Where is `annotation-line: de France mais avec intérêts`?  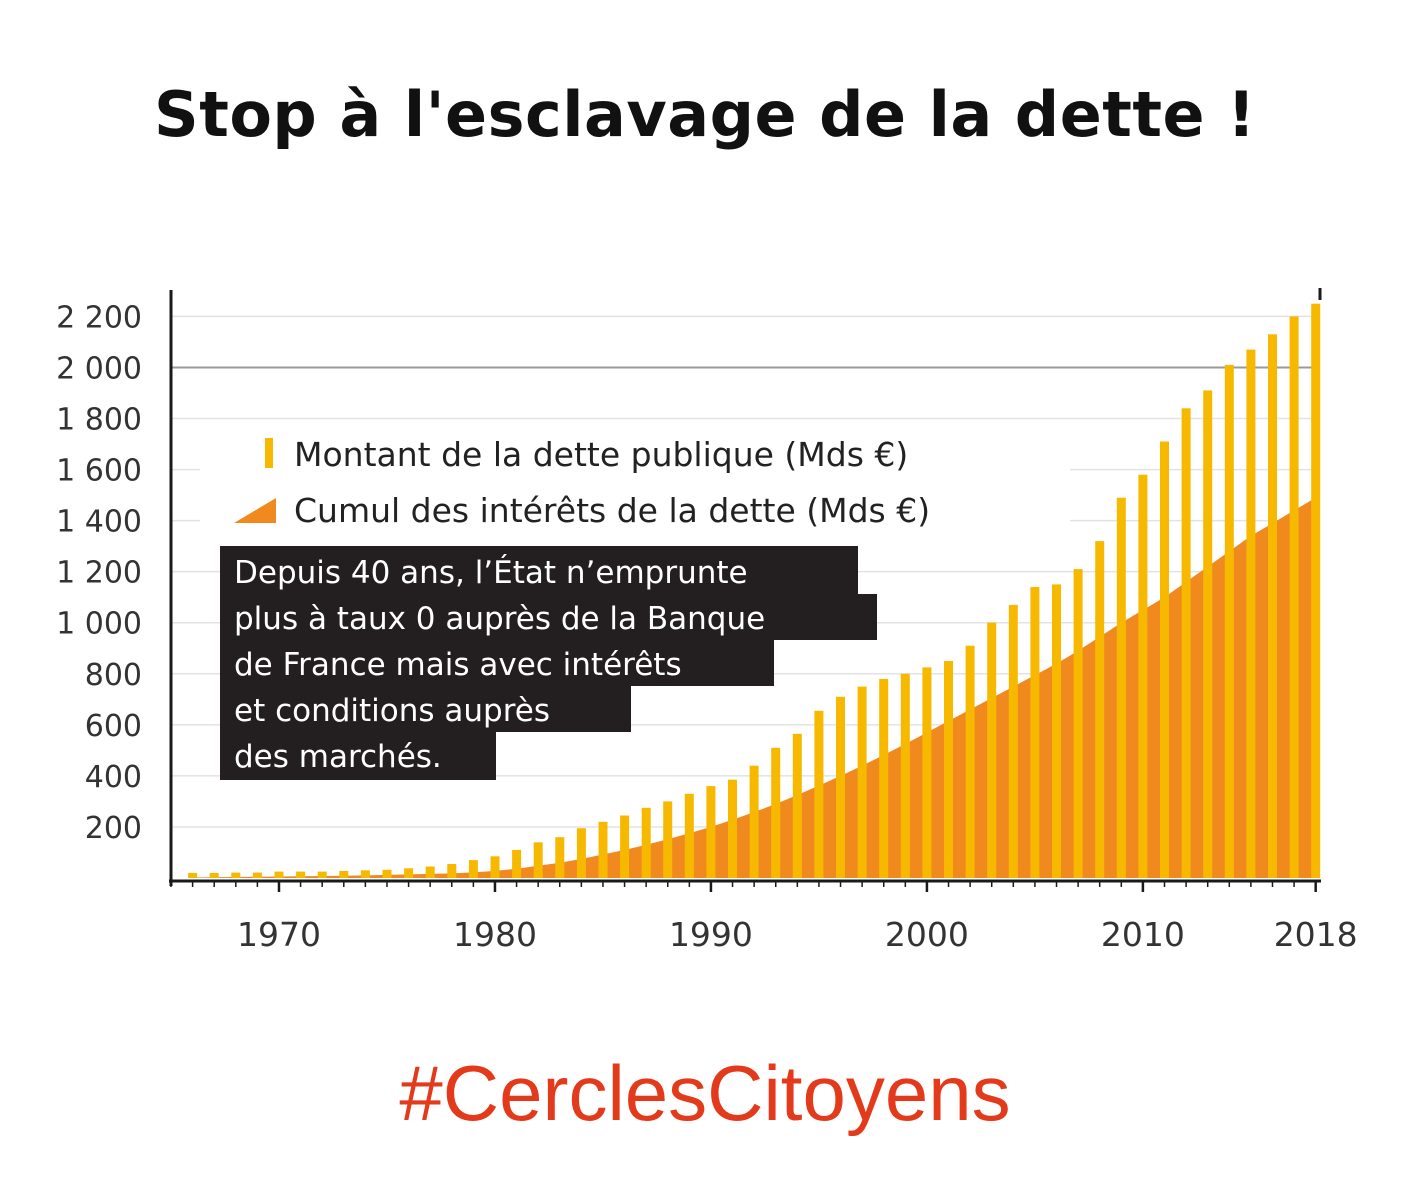 annotation-line: de France mais avec intérêts is located at coordinates (458, 665).